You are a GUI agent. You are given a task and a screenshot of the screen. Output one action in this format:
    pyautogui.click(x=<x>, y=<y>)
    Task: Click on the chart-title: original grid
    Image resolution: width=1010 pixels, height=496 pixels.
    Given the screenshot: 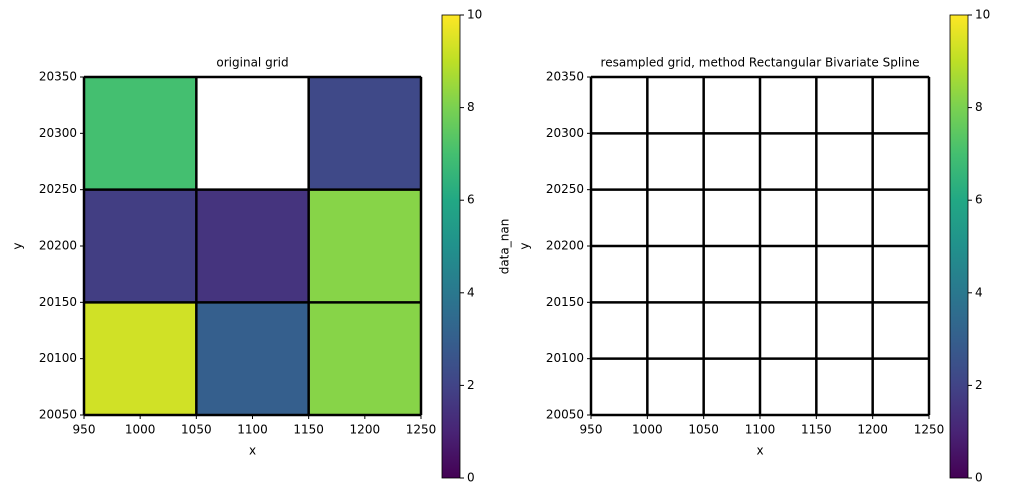 What is the action you would take?
    pyautogui.click(x=252, y=63)
    